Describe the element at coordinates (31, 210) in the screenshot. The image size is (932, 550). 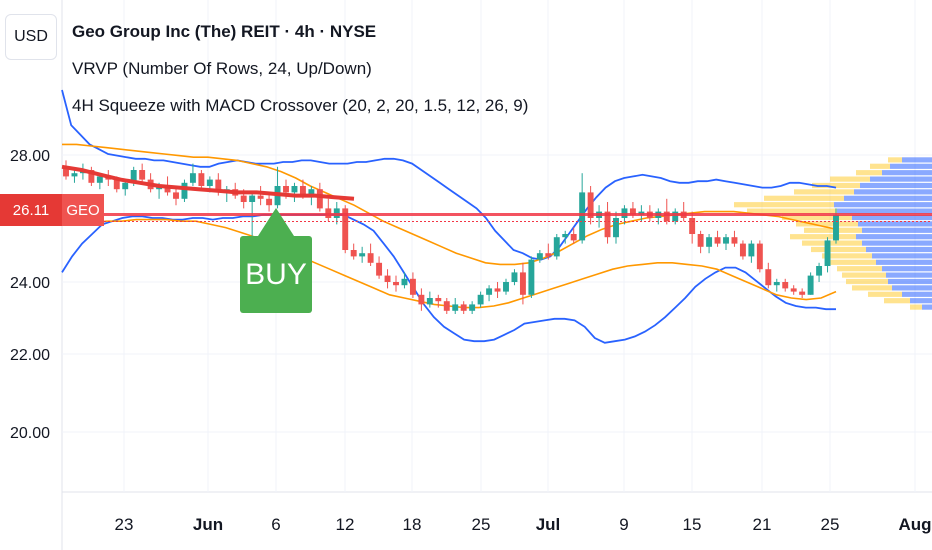
I see `current-price-value: 26.11` at that location.